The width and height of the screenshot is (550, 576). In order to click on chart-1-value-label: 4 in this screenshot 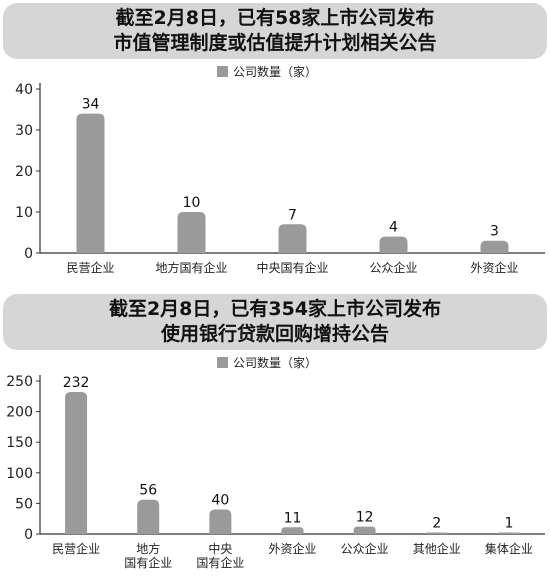, I will do `click(393, 228)`.